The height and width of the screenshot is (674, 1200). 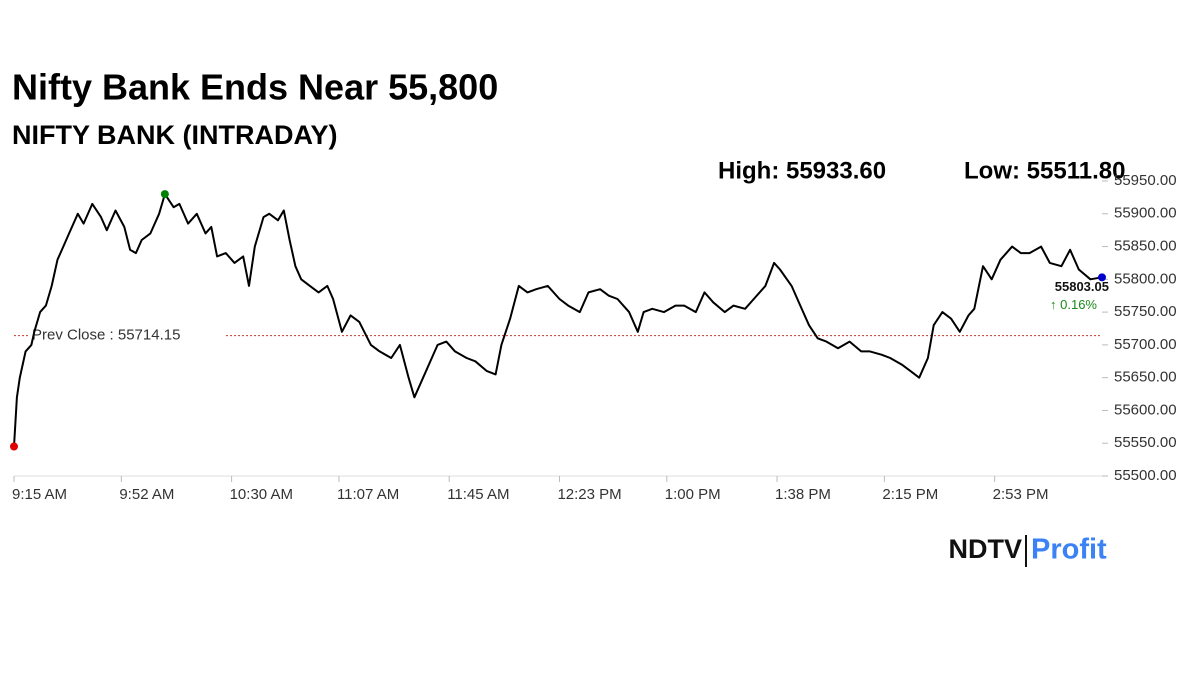 What do you see at coordinates (1044, 170) in the screenshot?
I see `low-label: Low: 55511.80` at bounding box center [1044, 170].